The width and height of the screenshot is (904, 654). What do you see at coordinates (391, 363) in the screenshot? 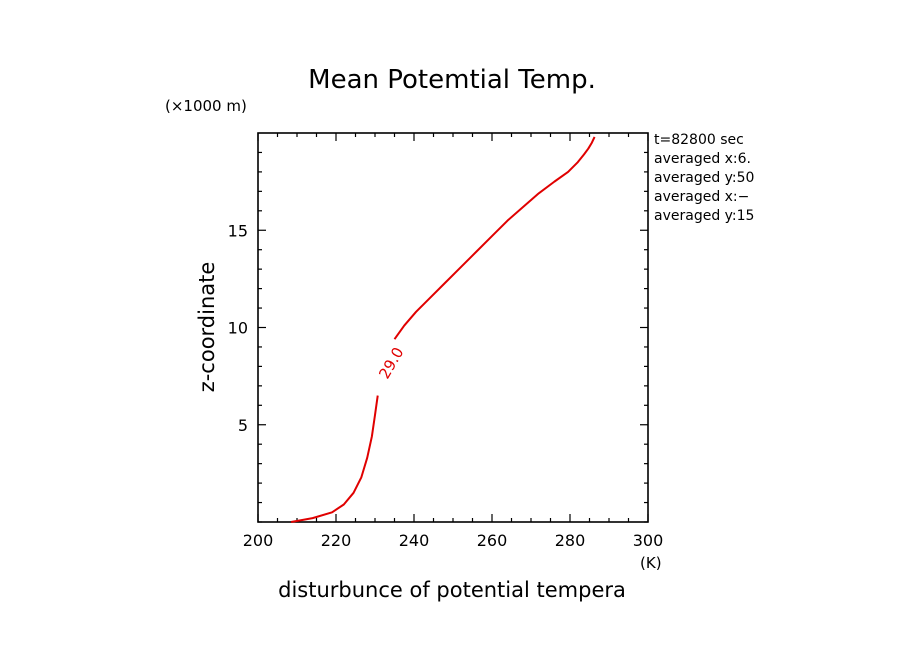
I see `contour-label: 29.0` at bounding box center [391, 363].